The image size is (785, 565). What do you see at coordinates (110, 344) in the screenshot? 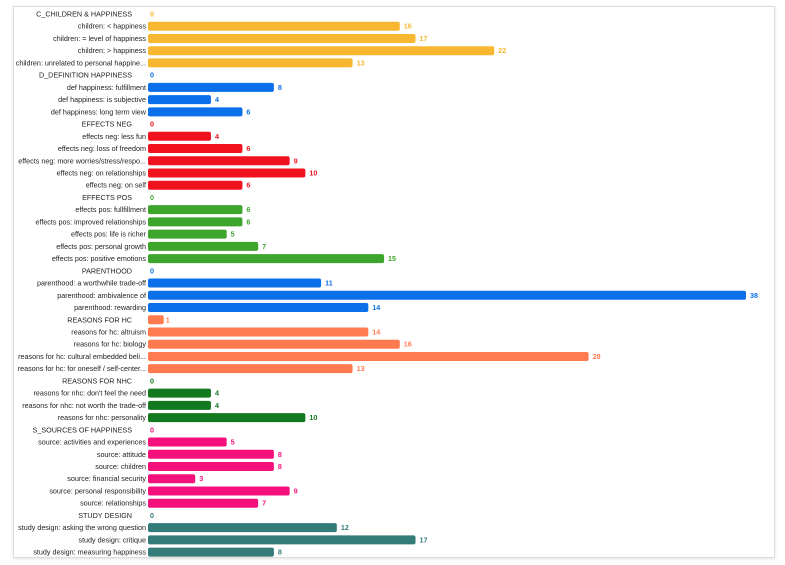
I see `category-label-reasons-for-hc-biology: reasons for hc: biology` at bounding box center [110, 344].